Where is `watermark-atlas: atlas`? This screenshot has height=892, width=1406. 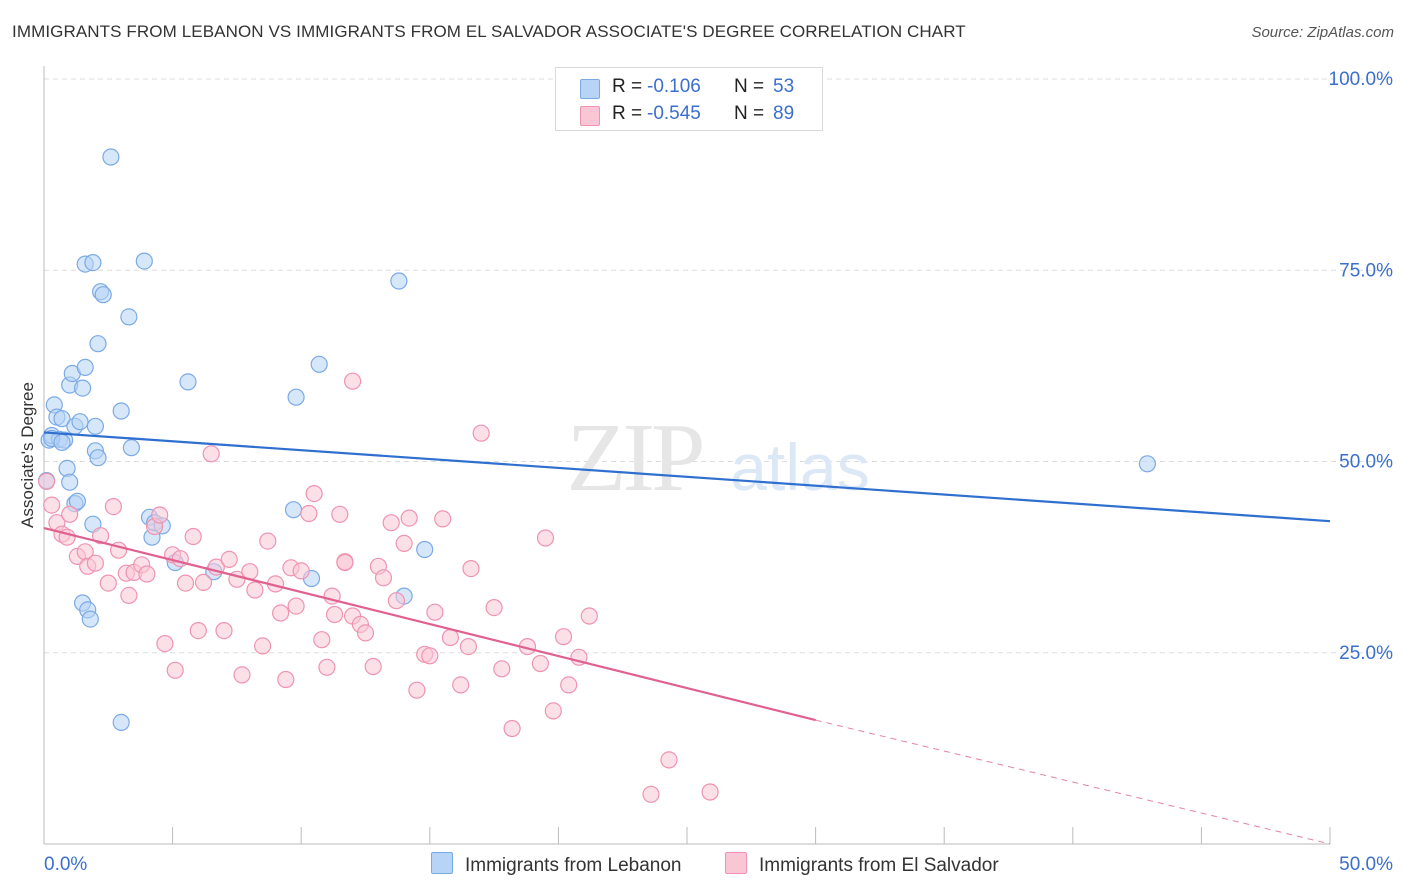 watermark-atlas: atlas is located at coordinates (799, 467).